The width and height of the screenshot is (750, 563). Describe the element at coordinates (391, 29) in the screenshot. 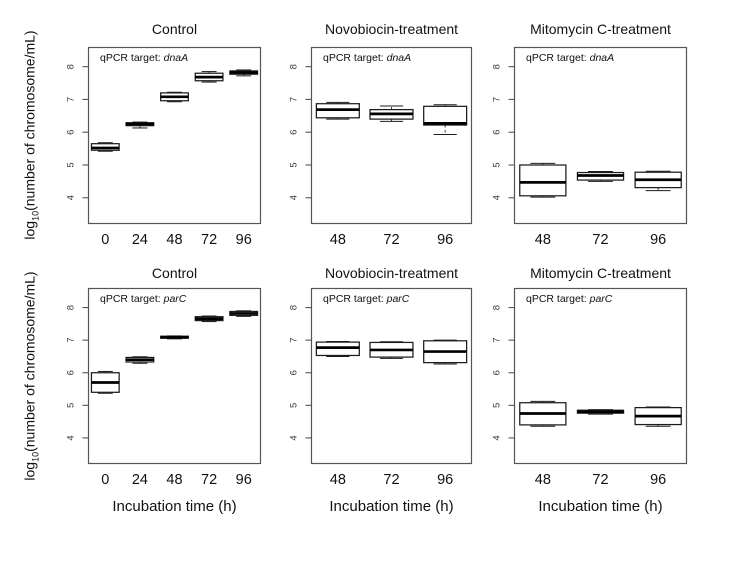

I see `panel-title-novobiocin-dnaa: Novobiocin-treatment` at that location.